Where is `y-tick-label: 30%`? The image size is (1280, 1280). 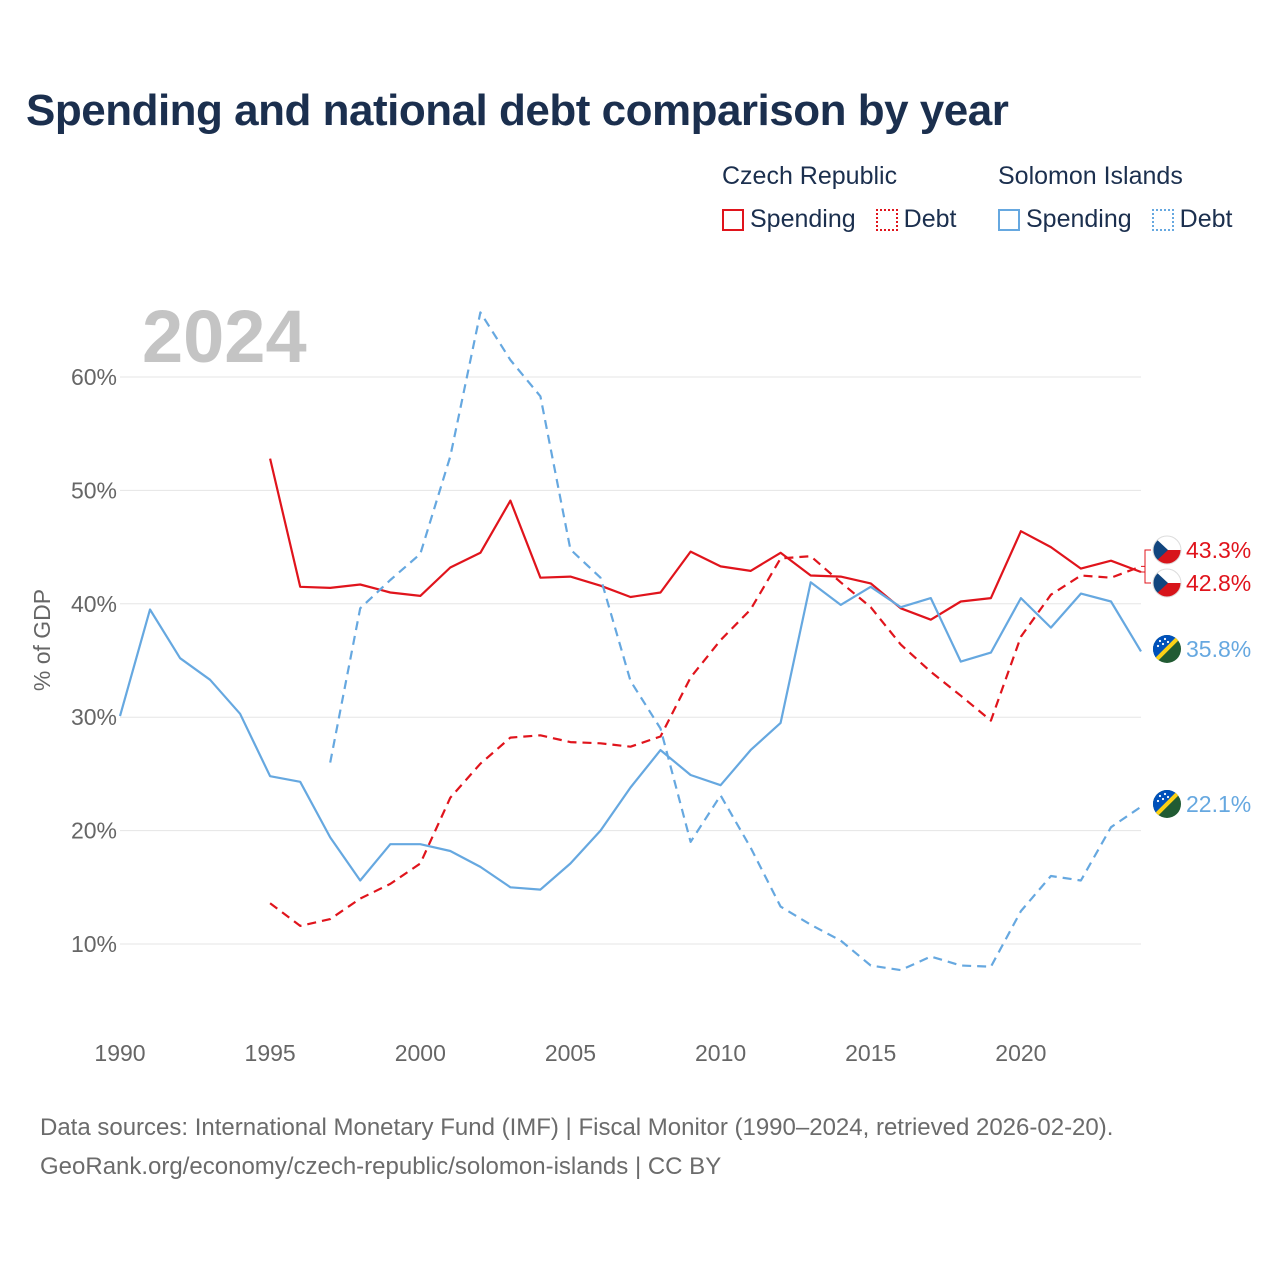 y-tick-label: 30% is located at coordinates (94, 717).